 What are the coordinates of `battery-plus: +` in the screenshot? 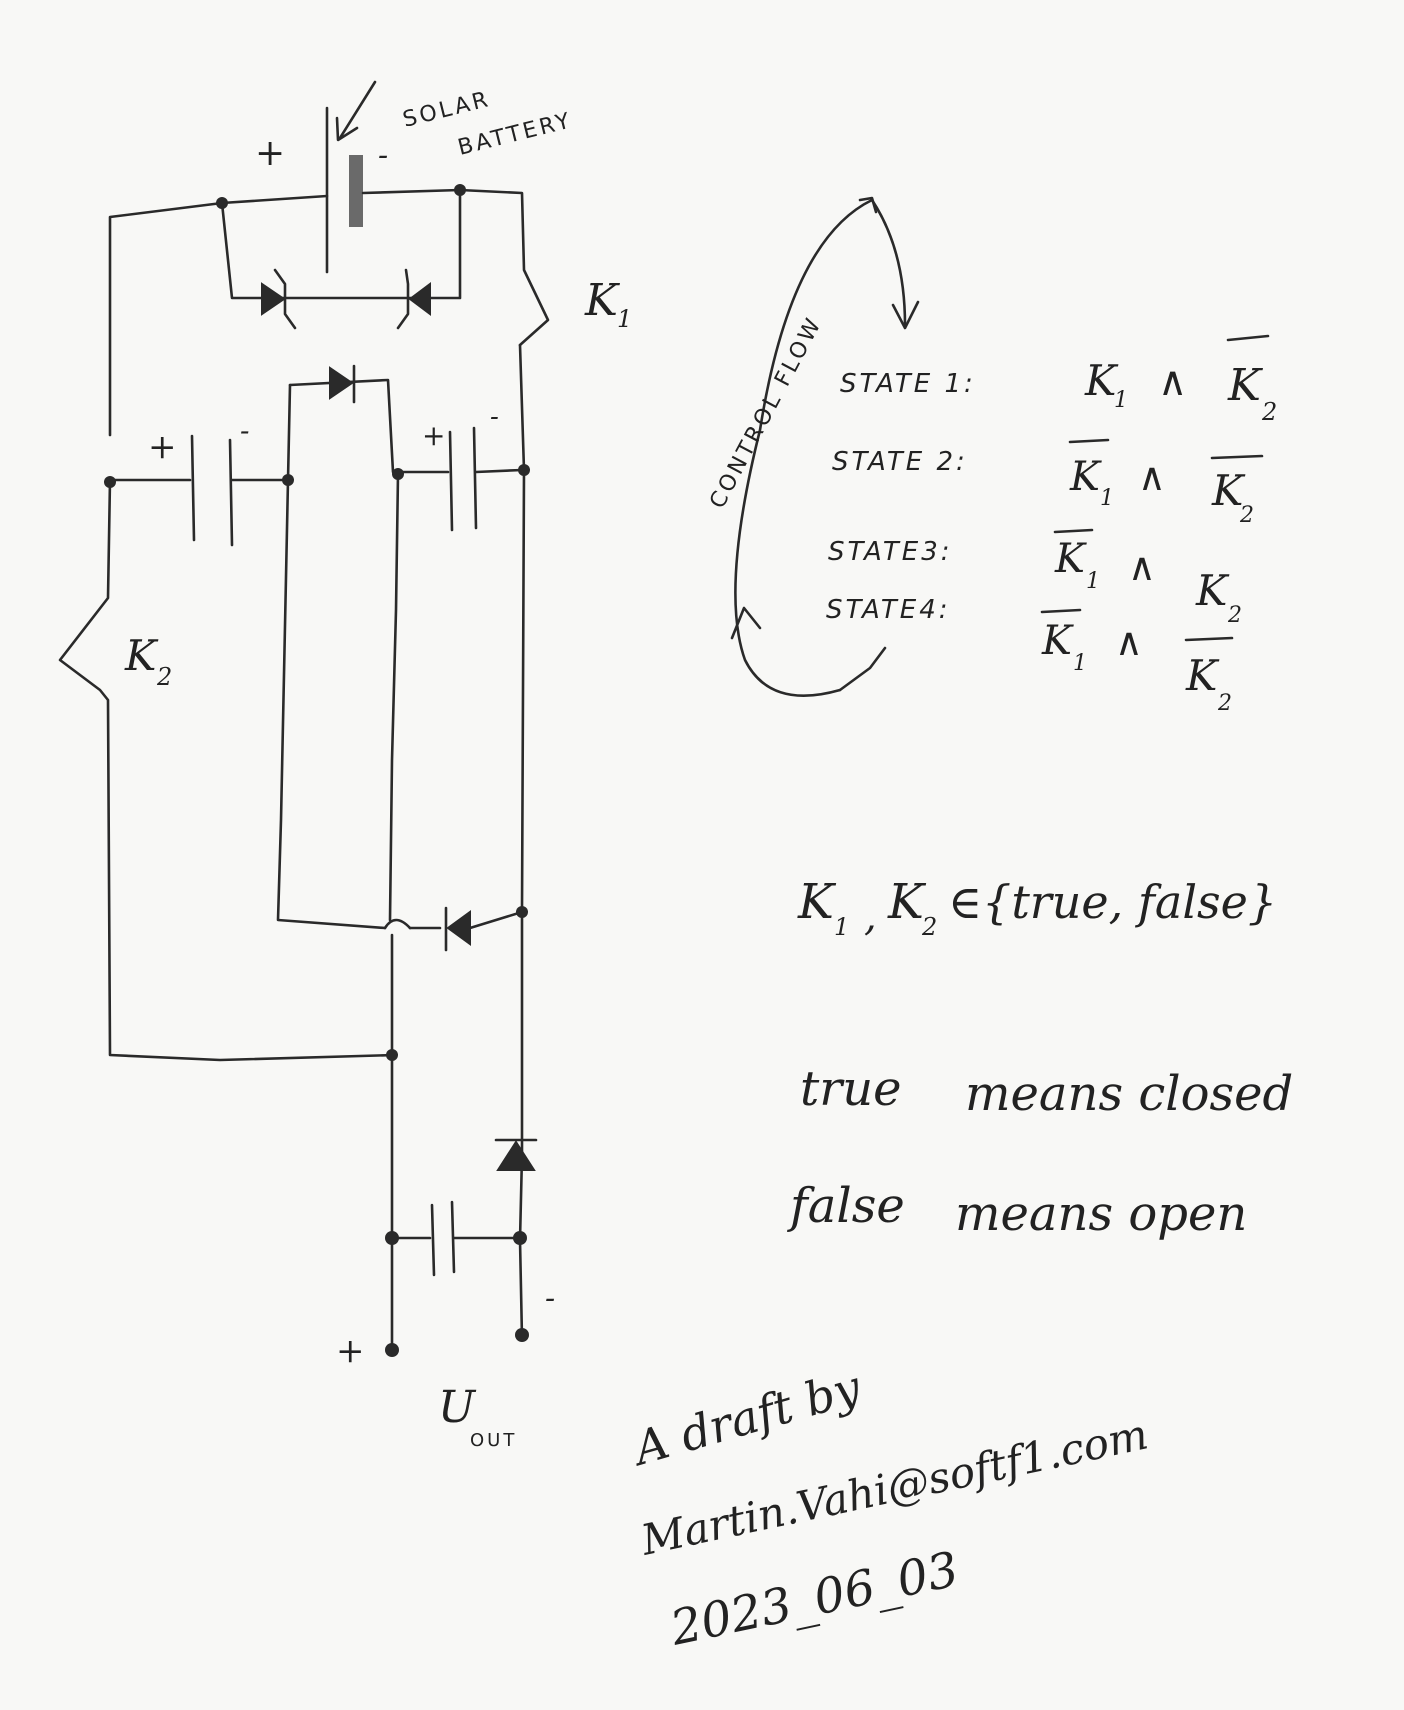 It's located at (270, 153).